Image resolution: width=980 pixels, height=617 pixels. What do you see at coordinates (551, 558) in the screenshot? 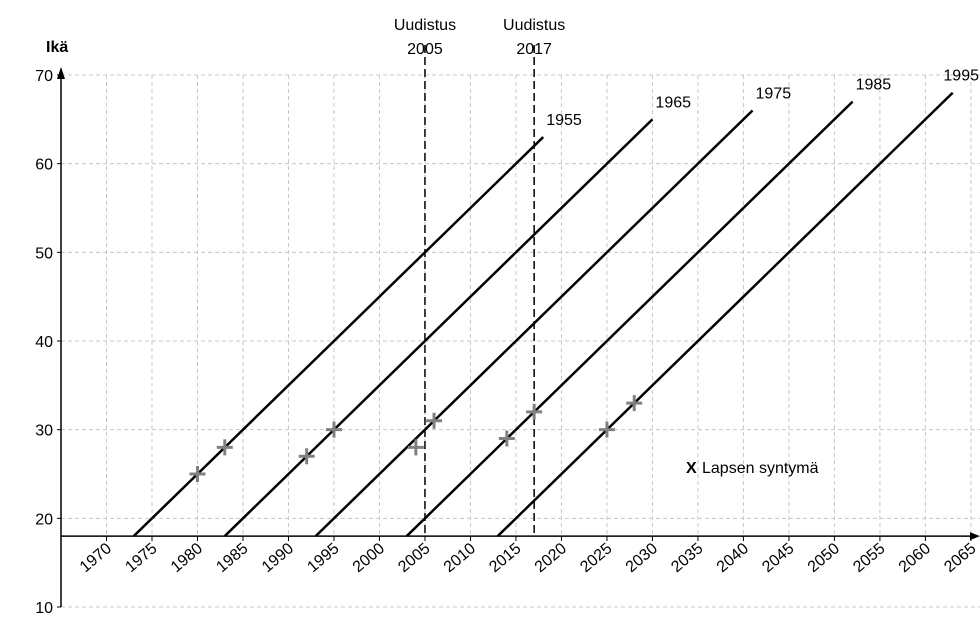
I see `x-tick-label: 2020` at bounding box center [551, 558].